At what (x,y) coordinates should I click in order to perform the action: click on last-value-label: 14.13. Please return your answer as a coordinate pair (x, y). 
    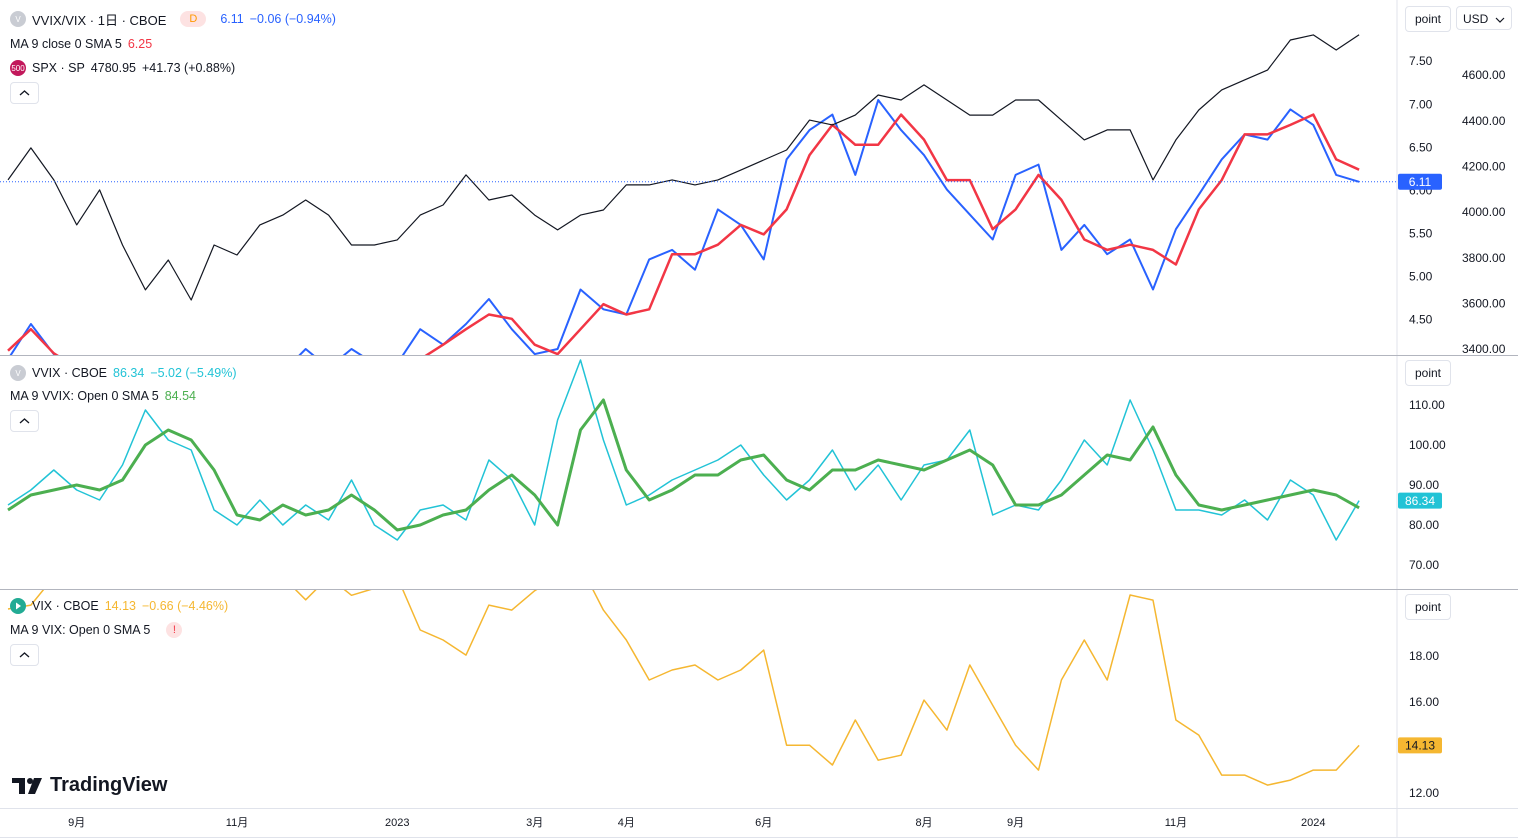
    Looking at the image, I should click on (1420, 746).